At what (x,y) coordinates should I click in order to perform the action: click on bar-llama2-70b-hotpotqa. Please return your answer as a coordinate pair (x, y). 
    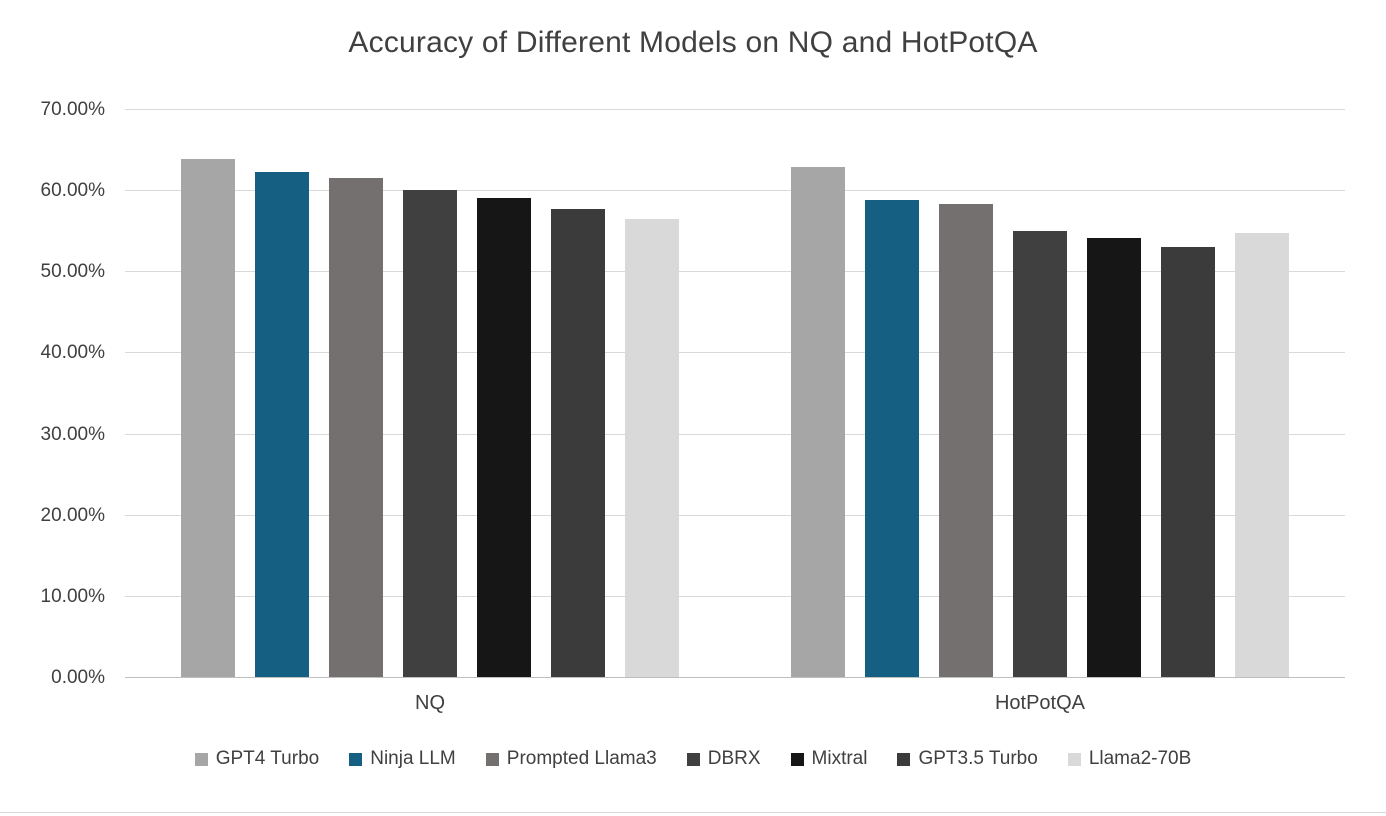
    Looking at the image, I should click on (1262, 455).